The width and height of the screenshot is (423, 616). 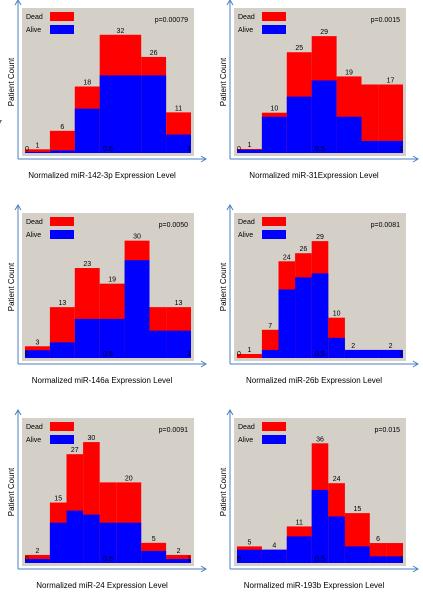 I want to click on bar-count-label: 18, so click(x=87, y=83).